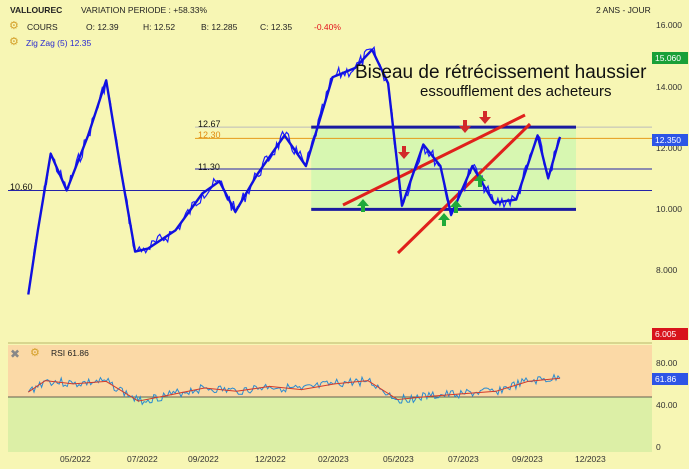  What do you see at coordinates (327, 27) in the screenshot?
I see `change-value: -0.40%` at bounding box center [327, 27].